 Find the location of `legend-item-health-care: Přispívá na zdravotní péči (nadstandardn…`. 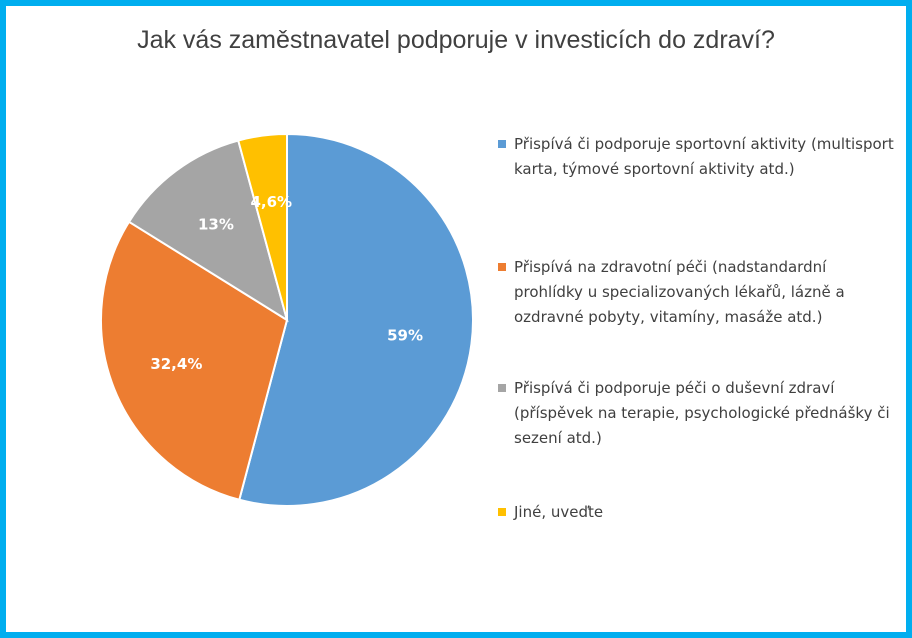

legend-item-health-care: Přispívá na zdravotní péči (nadstandardn… is located at coordinates (698, 292).